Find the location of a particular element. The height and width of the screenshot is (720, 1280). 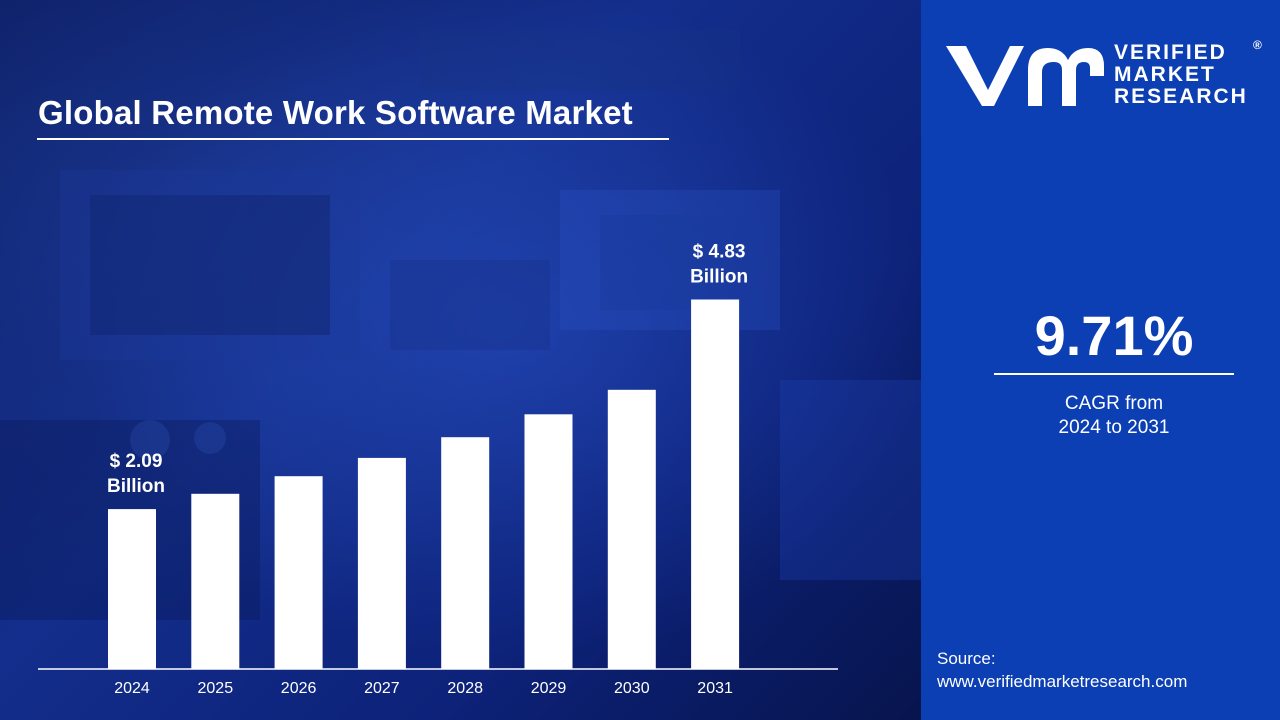

cagr-divider is located at coordinates (1114, 374).